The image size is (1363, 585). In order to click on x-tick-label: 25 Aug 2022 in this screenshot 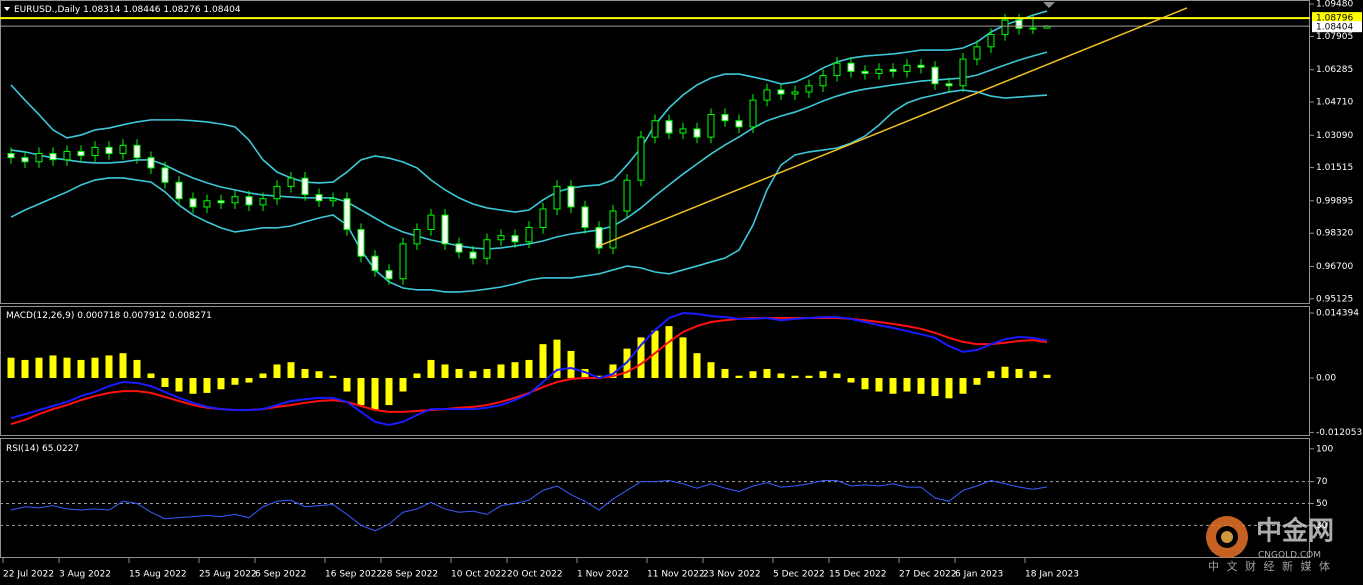, I will do `click(228, 575)`.